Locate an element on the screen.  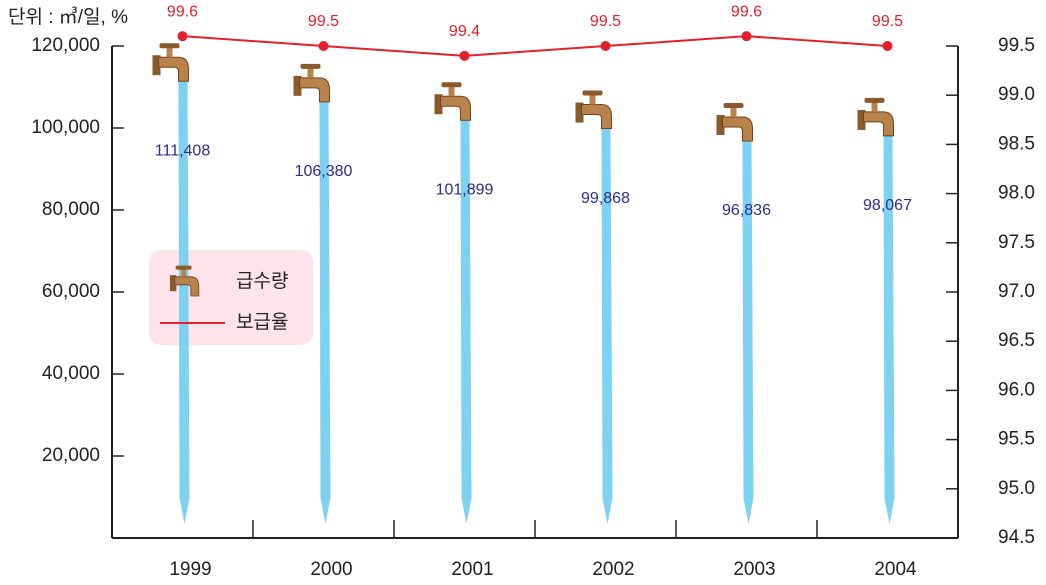
y2-tick-label: 97.0 is located at coordinates (1016, 291).